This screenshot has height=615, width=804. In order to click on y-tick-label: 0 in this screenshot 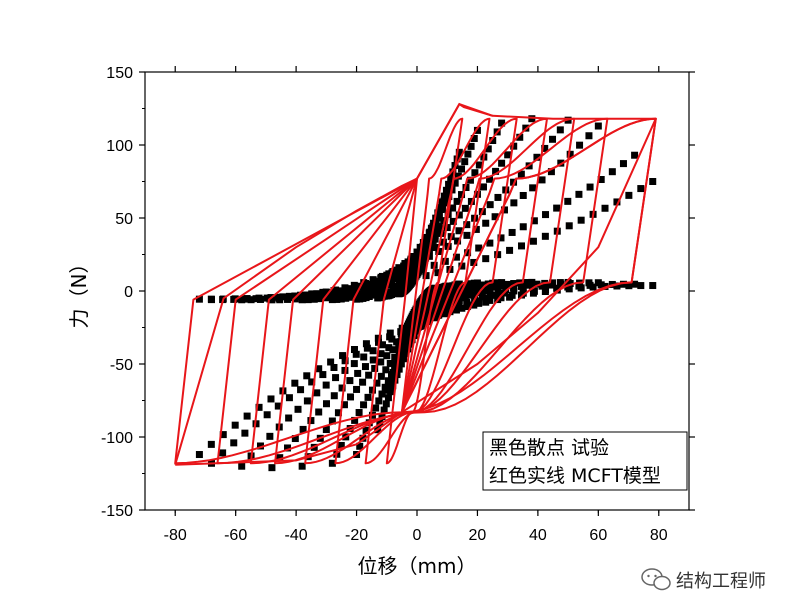, I will do `click(128, 292)`.